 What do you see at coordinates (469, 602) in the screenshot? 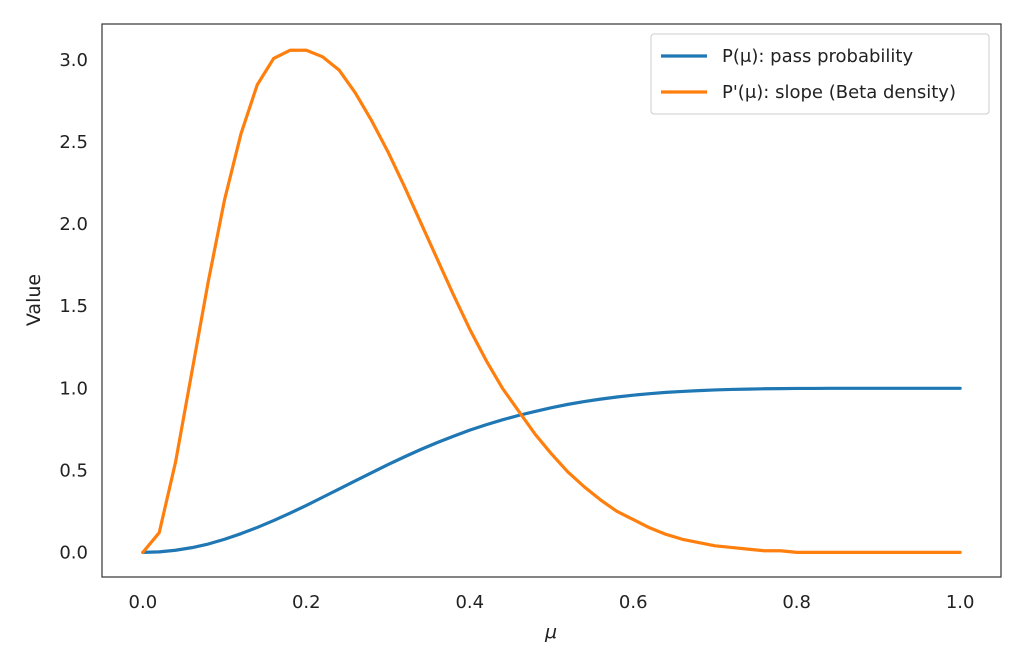
I see `x-tick-label: 0.4` at bounding box center [469, 602].